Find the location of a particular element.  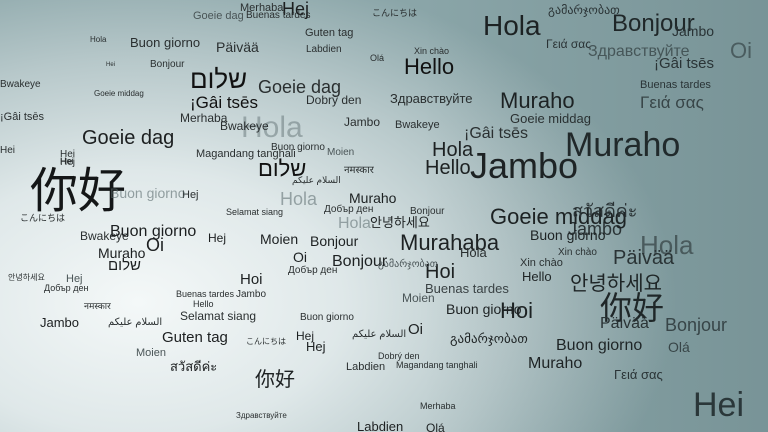

greeting-word: Dobrý den is located at coordinates (334, 100).